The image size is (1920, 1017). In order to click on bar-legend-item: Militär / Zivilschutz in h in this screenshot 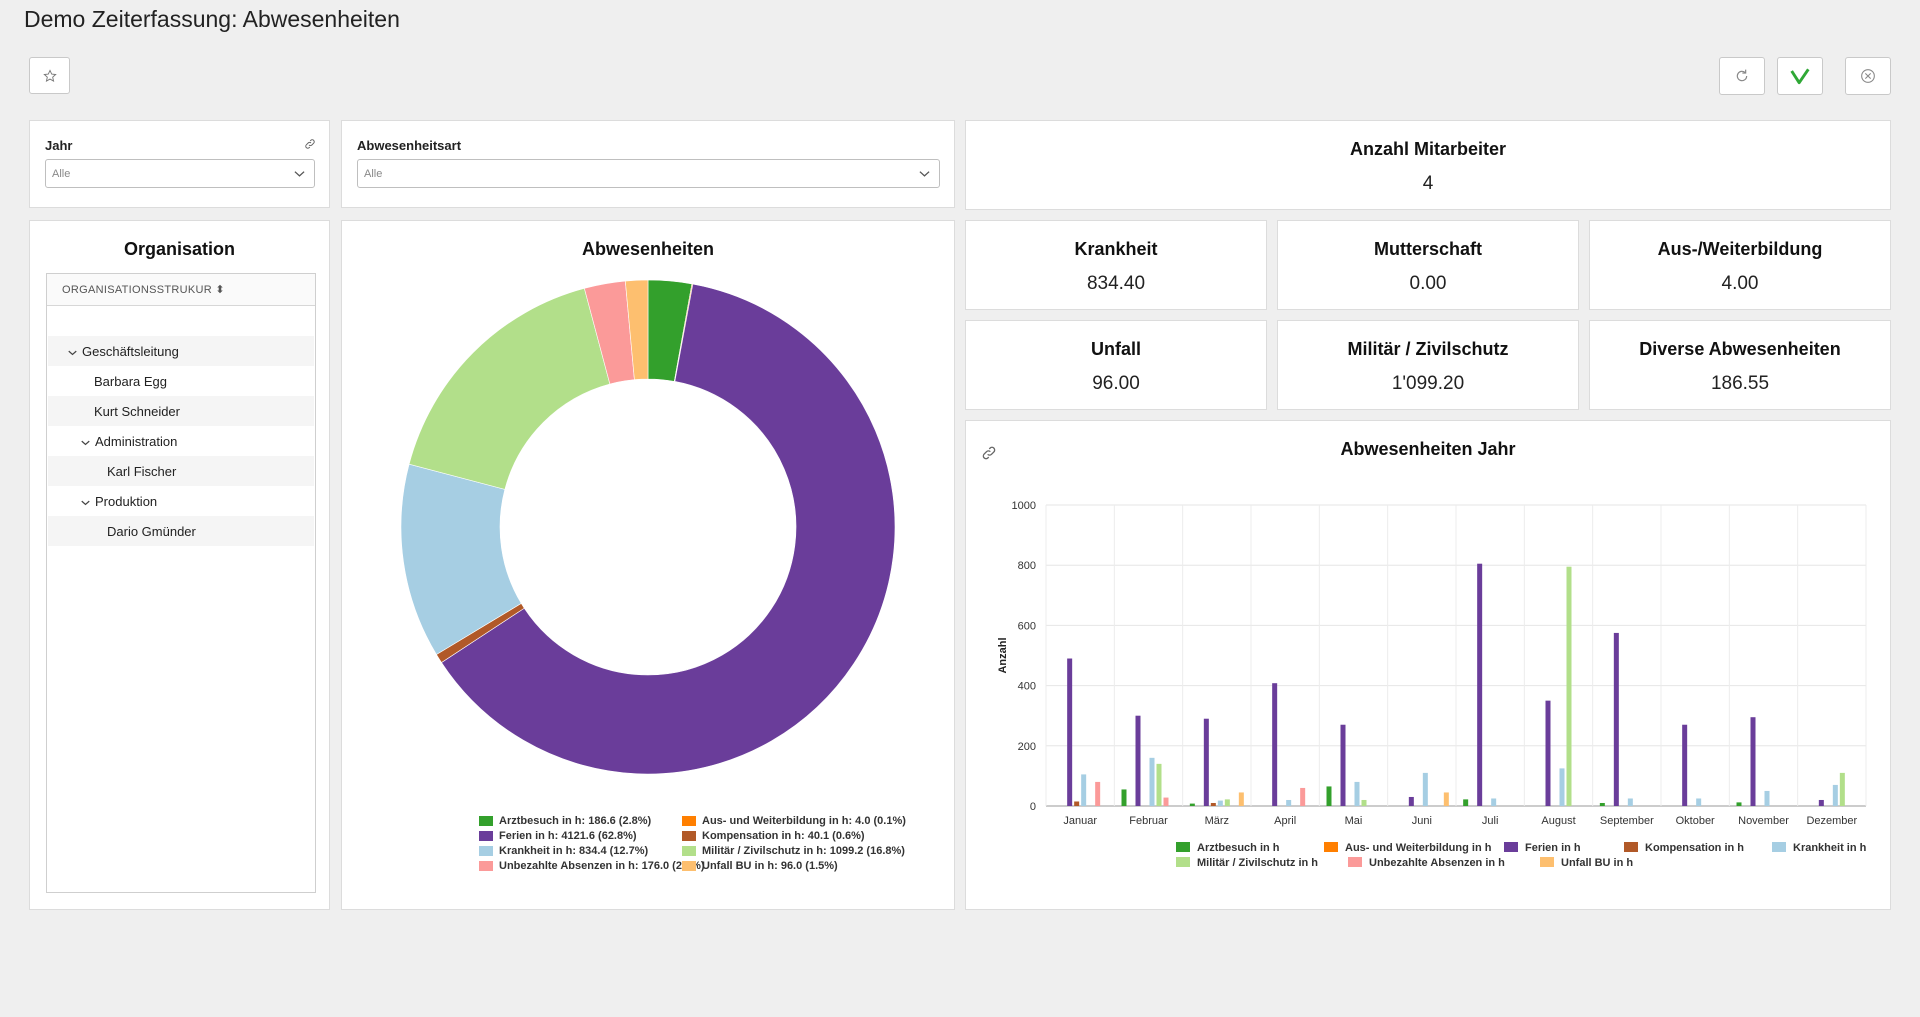, I will do `click(1247, 863)`.